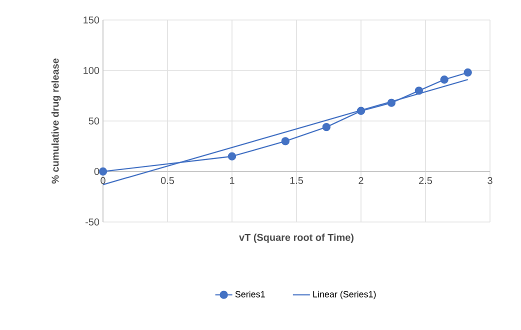 This screenshot has width=521, height=330. I want to click on y-tick-label: 50, so click(94, 121).